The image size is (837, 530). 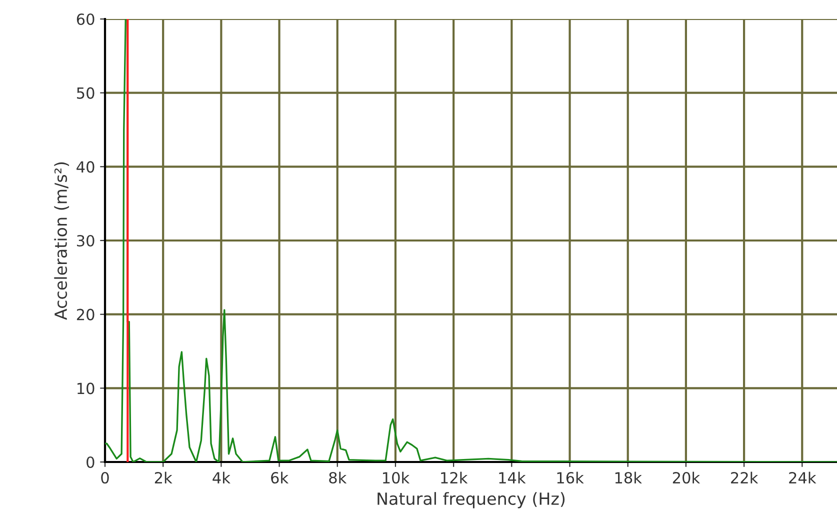 What do you see at coordinates (744, 478) in the screenshot?
I see `x-tick-label: 22k` at bounding box center [744, 478].